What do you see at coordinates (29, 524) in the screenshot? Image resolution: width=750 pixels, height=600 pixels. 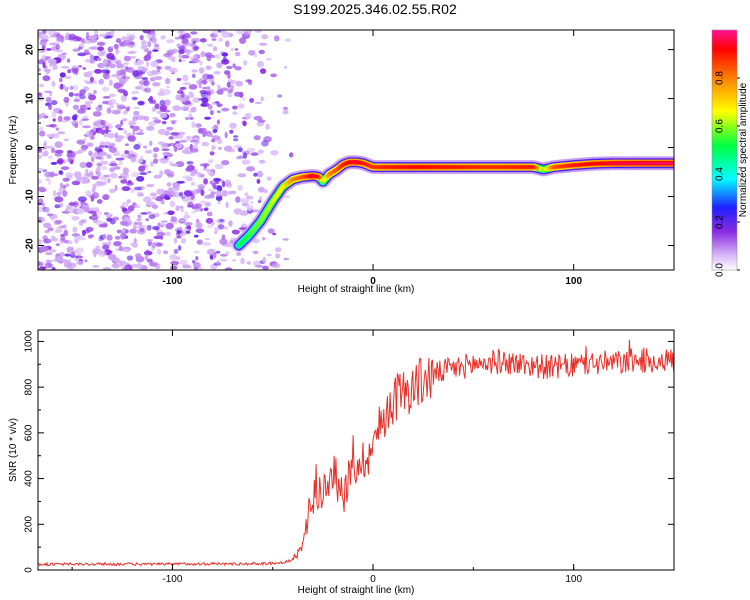 I see `y-tick-label: 200` at bounding box center [29, 524].